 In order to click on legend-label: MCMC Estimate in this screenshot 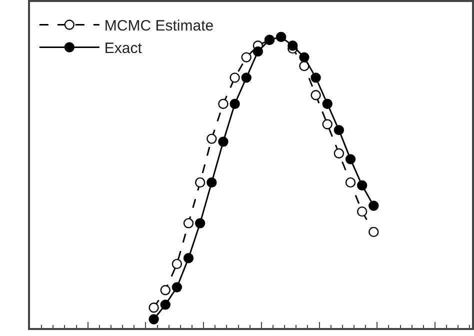, I will do `click(159, 26)`.